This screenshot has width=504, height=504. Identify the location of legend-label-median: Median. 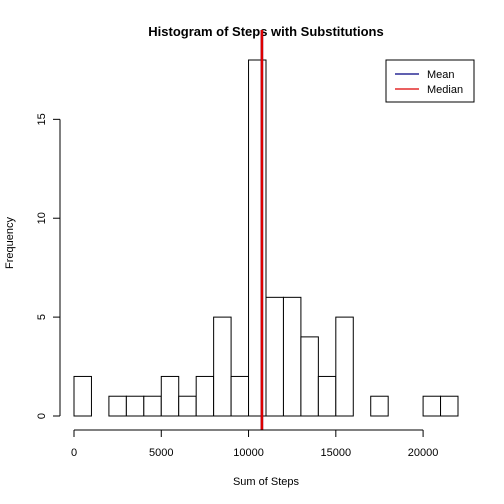
(445, 90).